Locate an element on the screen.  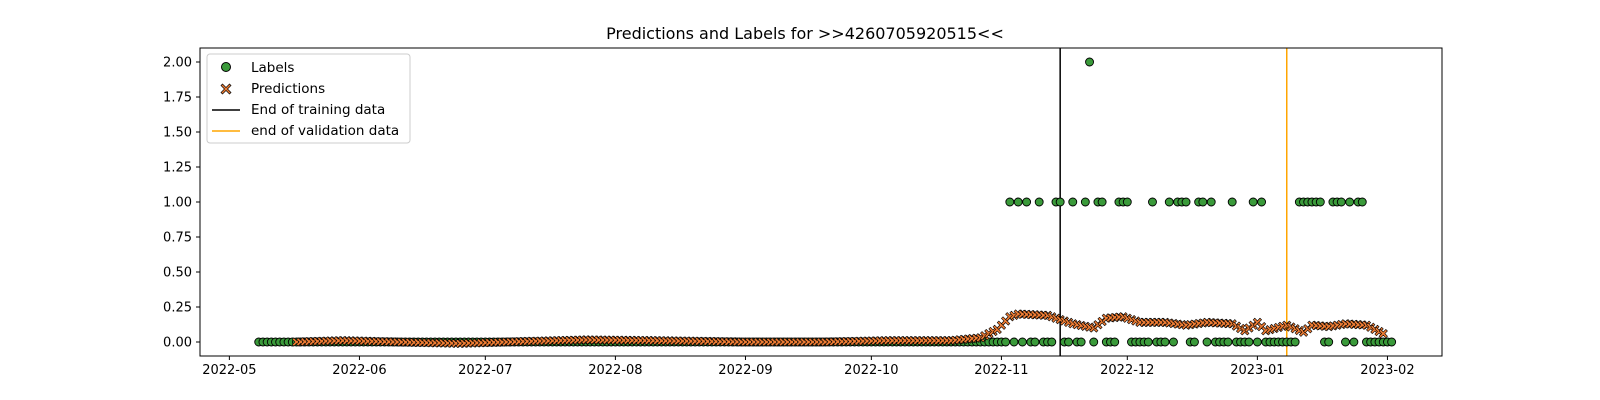
y-tick-label: 1.50 is located at coordinates (177, 133).